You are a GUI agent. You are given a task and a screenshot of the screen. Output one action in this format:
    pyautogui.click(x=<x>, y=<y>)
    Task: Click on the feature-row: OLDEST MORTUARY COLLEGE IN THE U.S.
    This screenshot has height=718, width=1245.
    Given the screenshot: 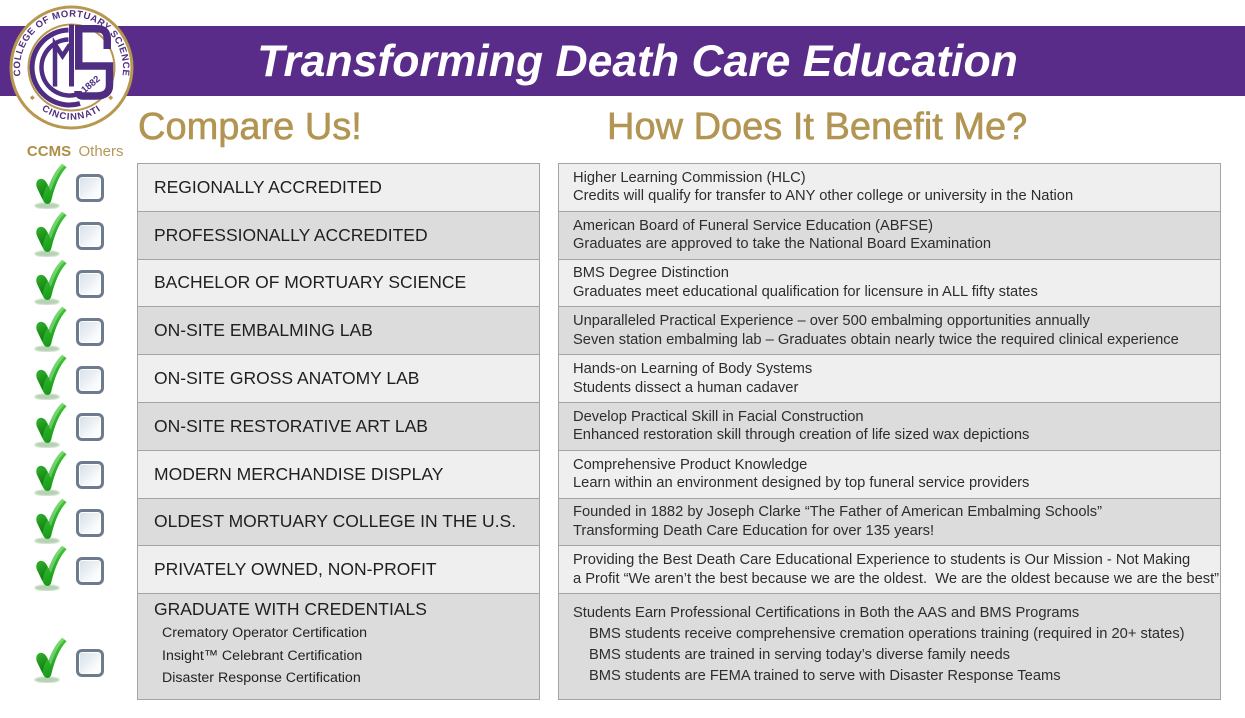 What is the action you would take?
    pyautogui.click(x=338, y=522)
    